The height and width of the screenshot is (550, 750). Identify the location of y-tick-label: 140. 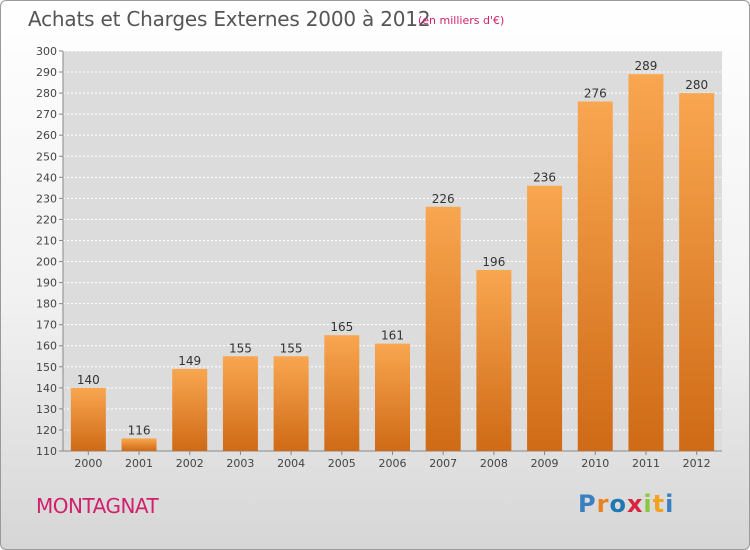
(46, 388).